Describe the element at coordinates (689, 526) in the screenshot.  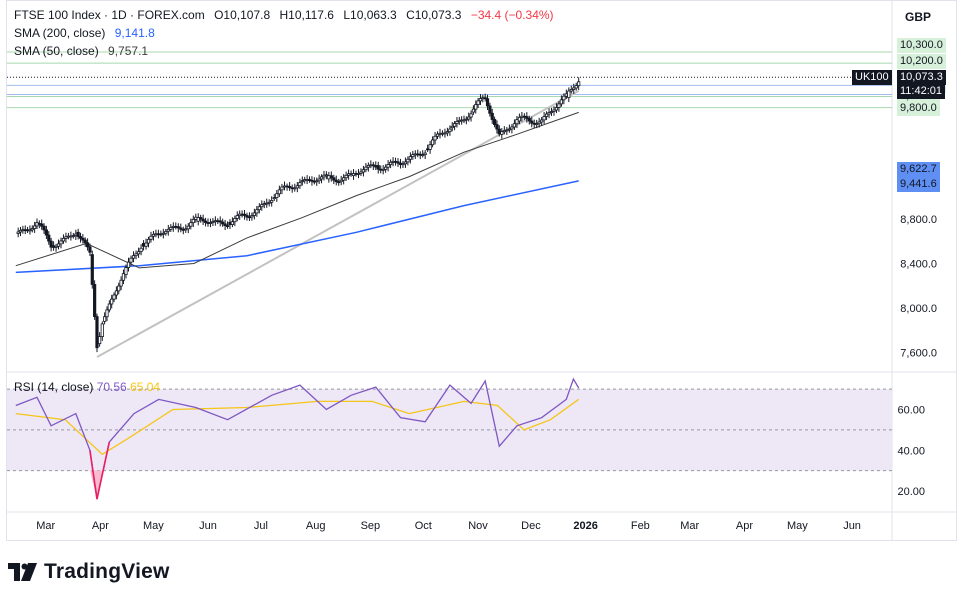
I see `time-tick-label: Mar` at that location.